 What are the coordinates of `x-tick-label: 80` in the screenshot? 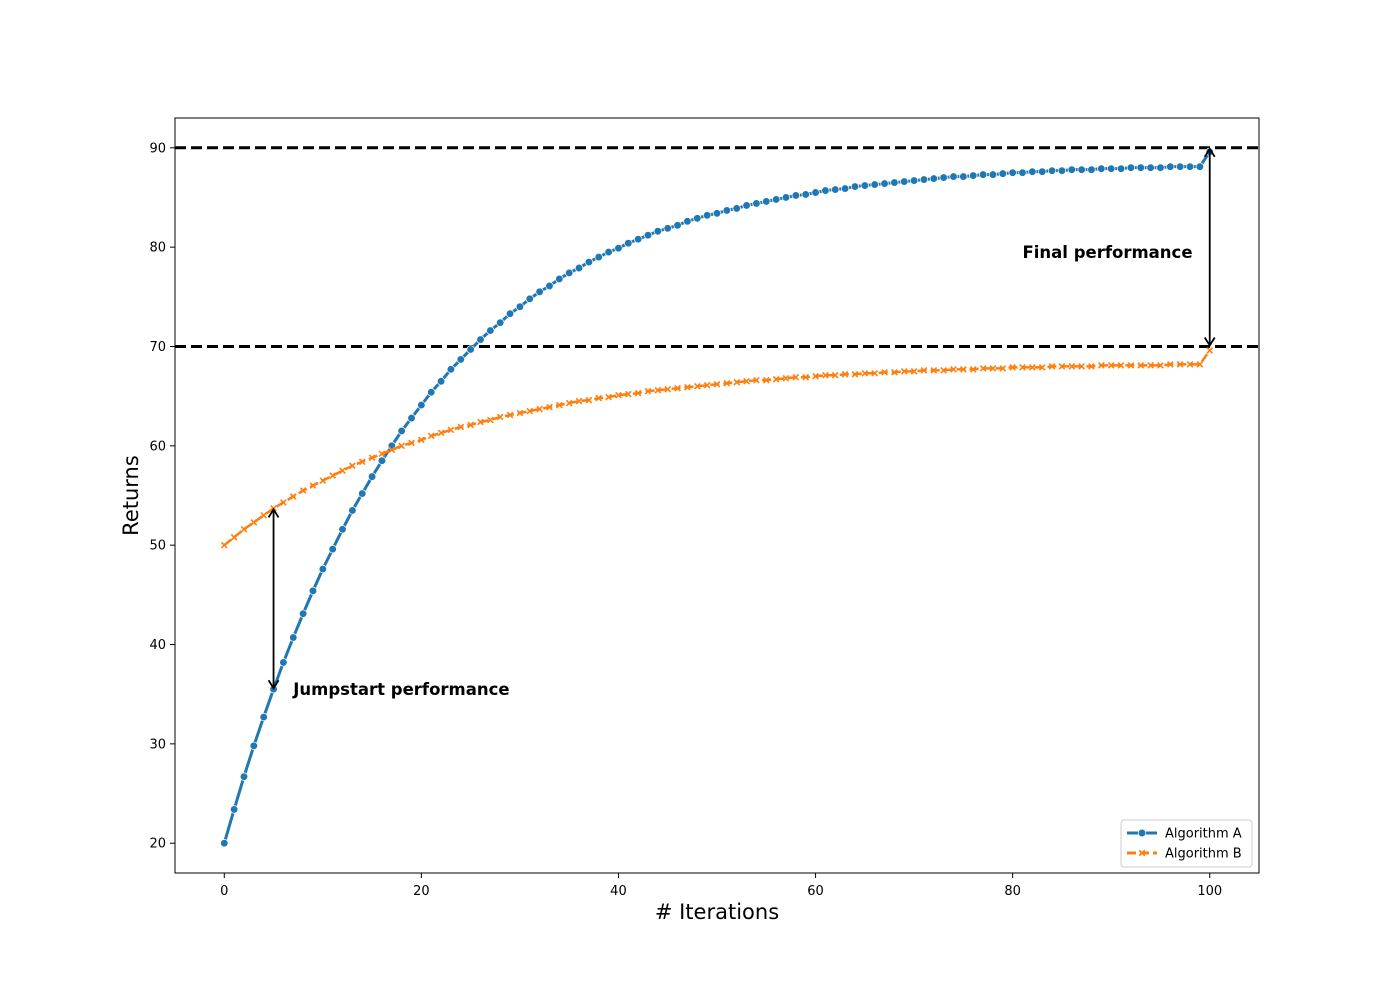 It's located at (1012, 891).